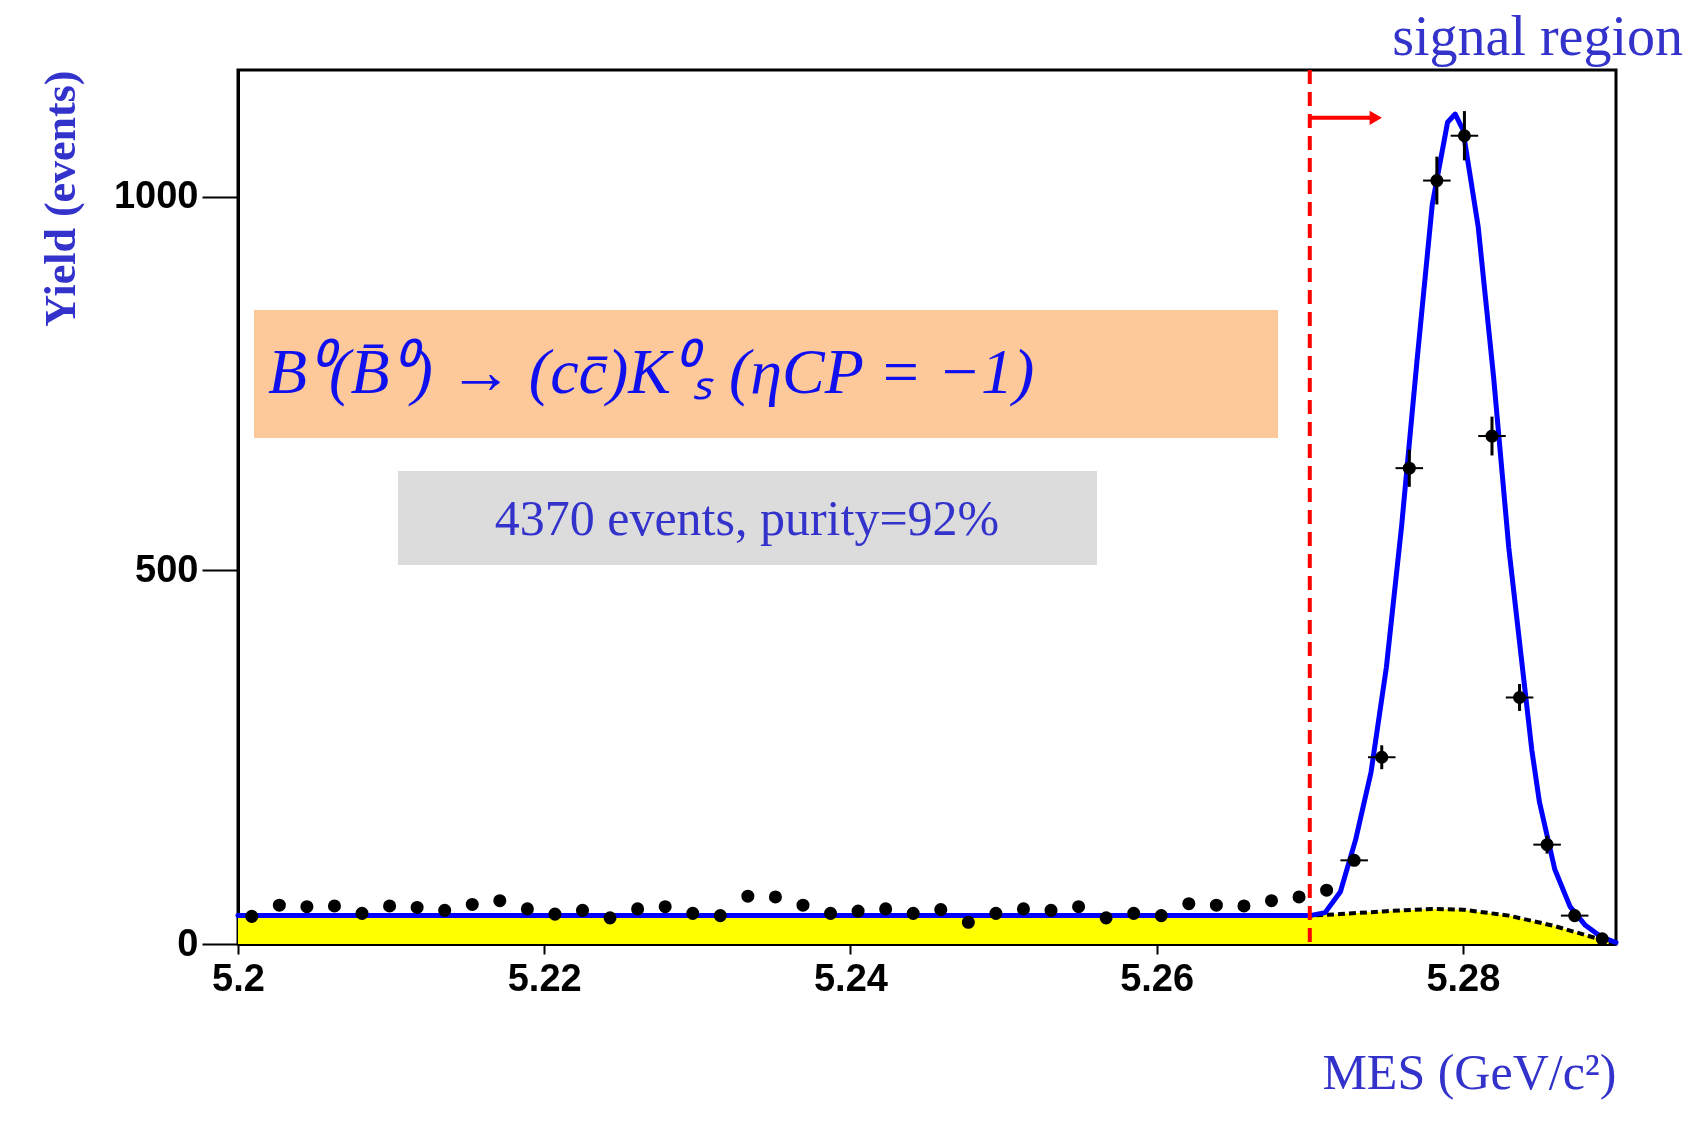 The width and height of the screenshot is (1695, 1133). What do you see at coordinates (747, 518) in the screenshot?
I see `annotation: 4370 events, purity=92%` at bounding box center [747, 518].